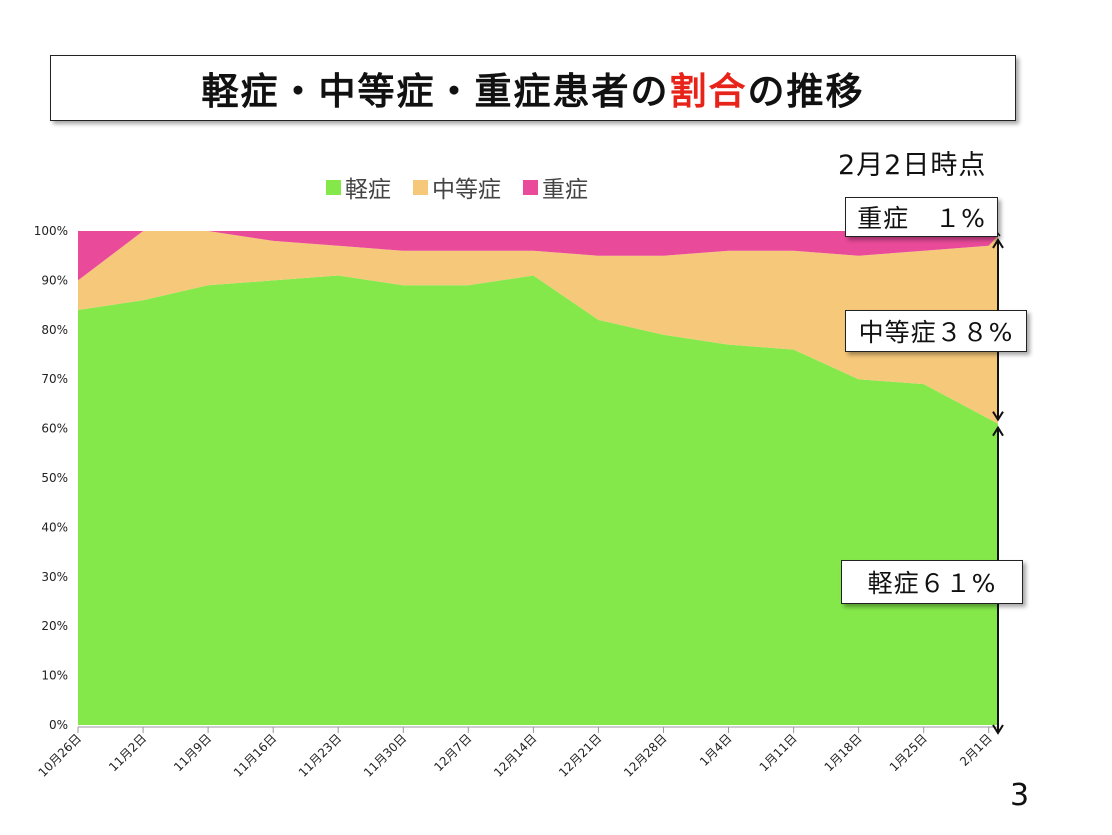 Image resolution: width=1112 pixels, height=835 pixels. What do you see at coordinates (51, 231) in the screenshot?
I see `y-tick-label: 100%` at bounding box center [51, 231].